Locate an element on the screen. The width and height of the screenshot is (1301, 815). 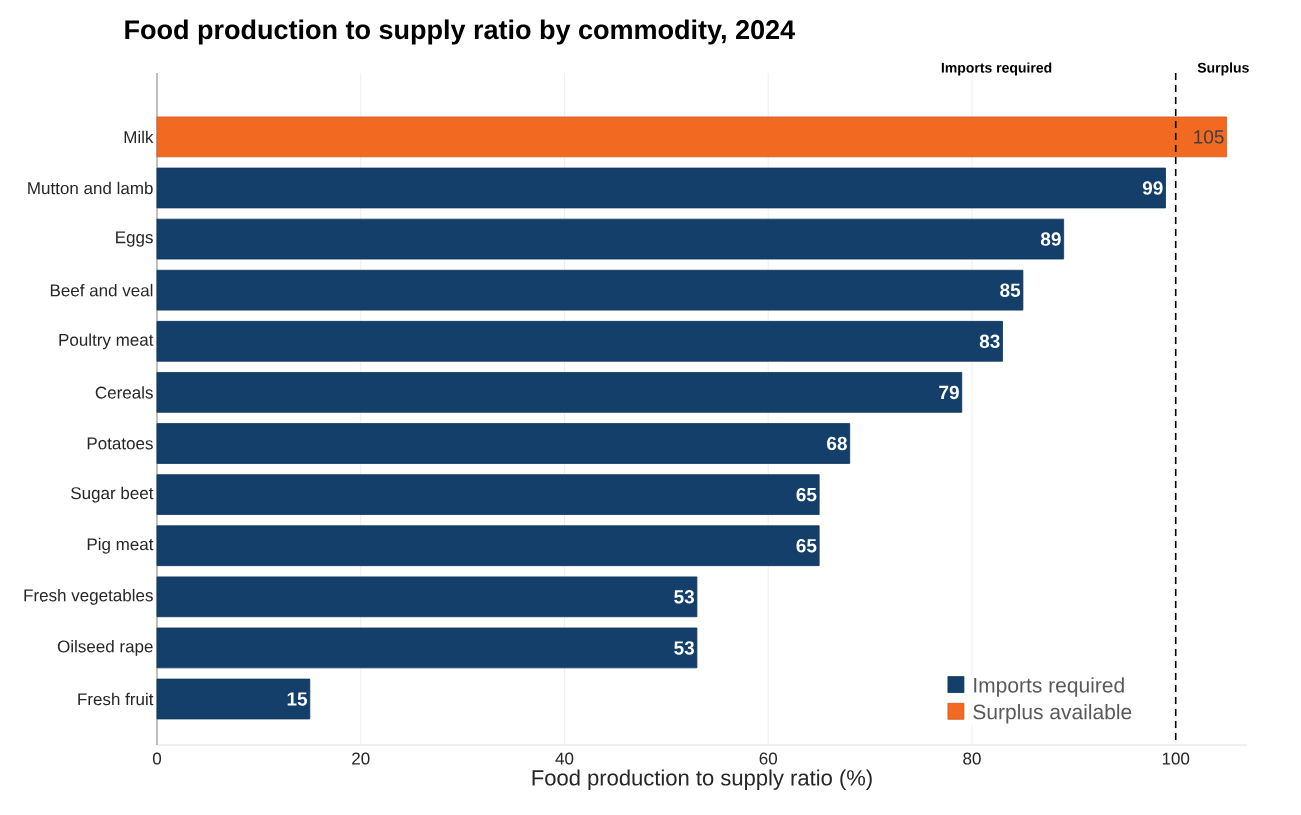
y-tick-label: Eggs is located at coordinates (134, 239).